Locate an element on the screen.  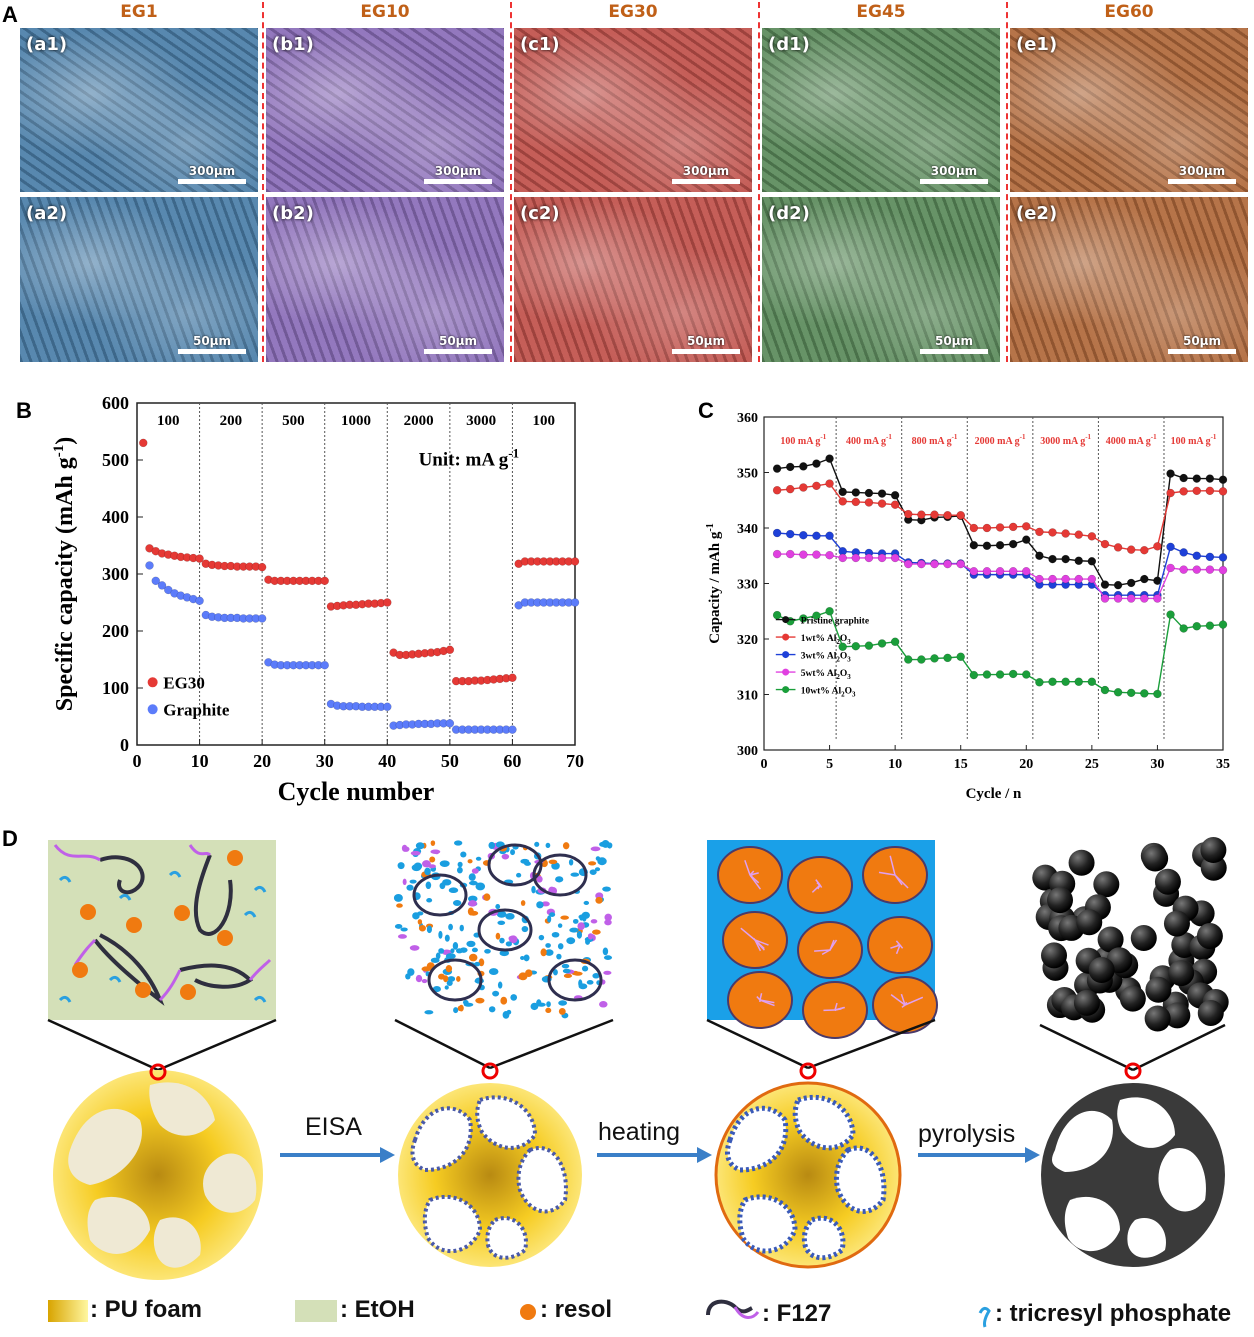
x-tick-label: 50 is located at coordinates (450, 761).